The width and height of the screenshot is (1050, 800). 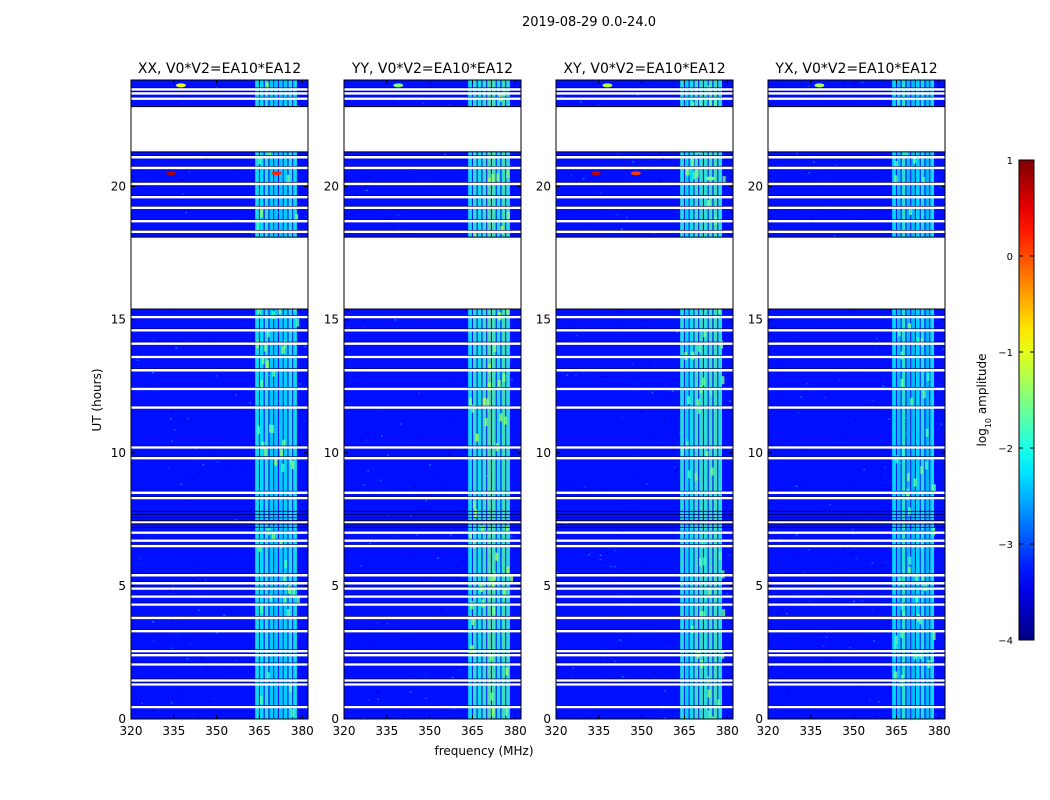 What do you see at coordinates (1010, 257) in the screenshot?
I see `colorbar-tick-label: 0` at bounding box center [1010, 257].